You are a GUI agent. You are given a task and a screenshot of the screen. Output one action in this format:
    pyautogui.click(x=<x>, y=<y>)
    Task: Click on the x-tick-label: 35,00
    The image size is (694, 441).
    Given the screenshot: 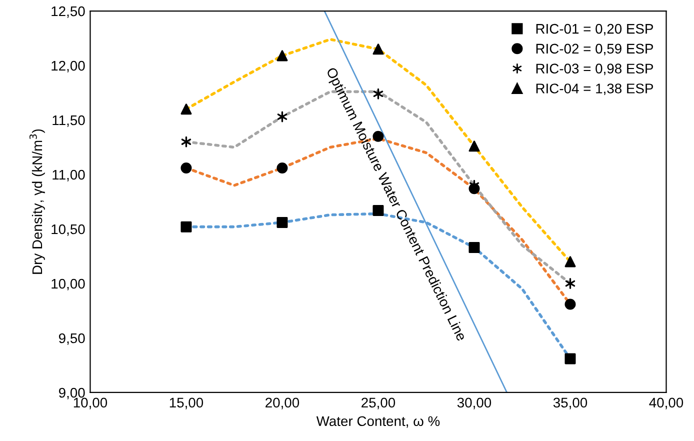 What is the action you would take?
    pyautogui.click(x=570, y=404)
    